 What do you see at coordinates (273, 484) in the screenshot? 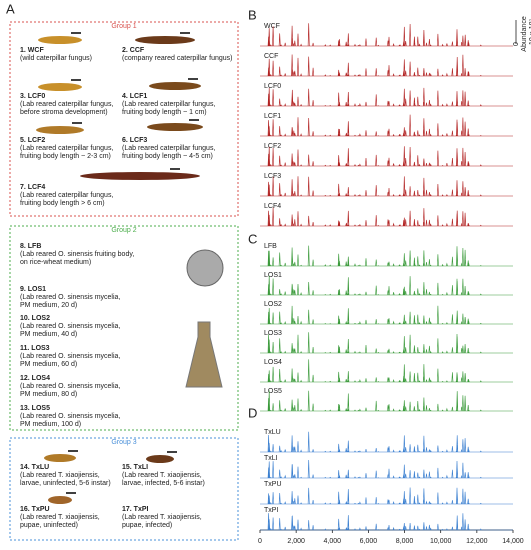
I see `trace-label: TxPU` at bounding box center [273, 484].